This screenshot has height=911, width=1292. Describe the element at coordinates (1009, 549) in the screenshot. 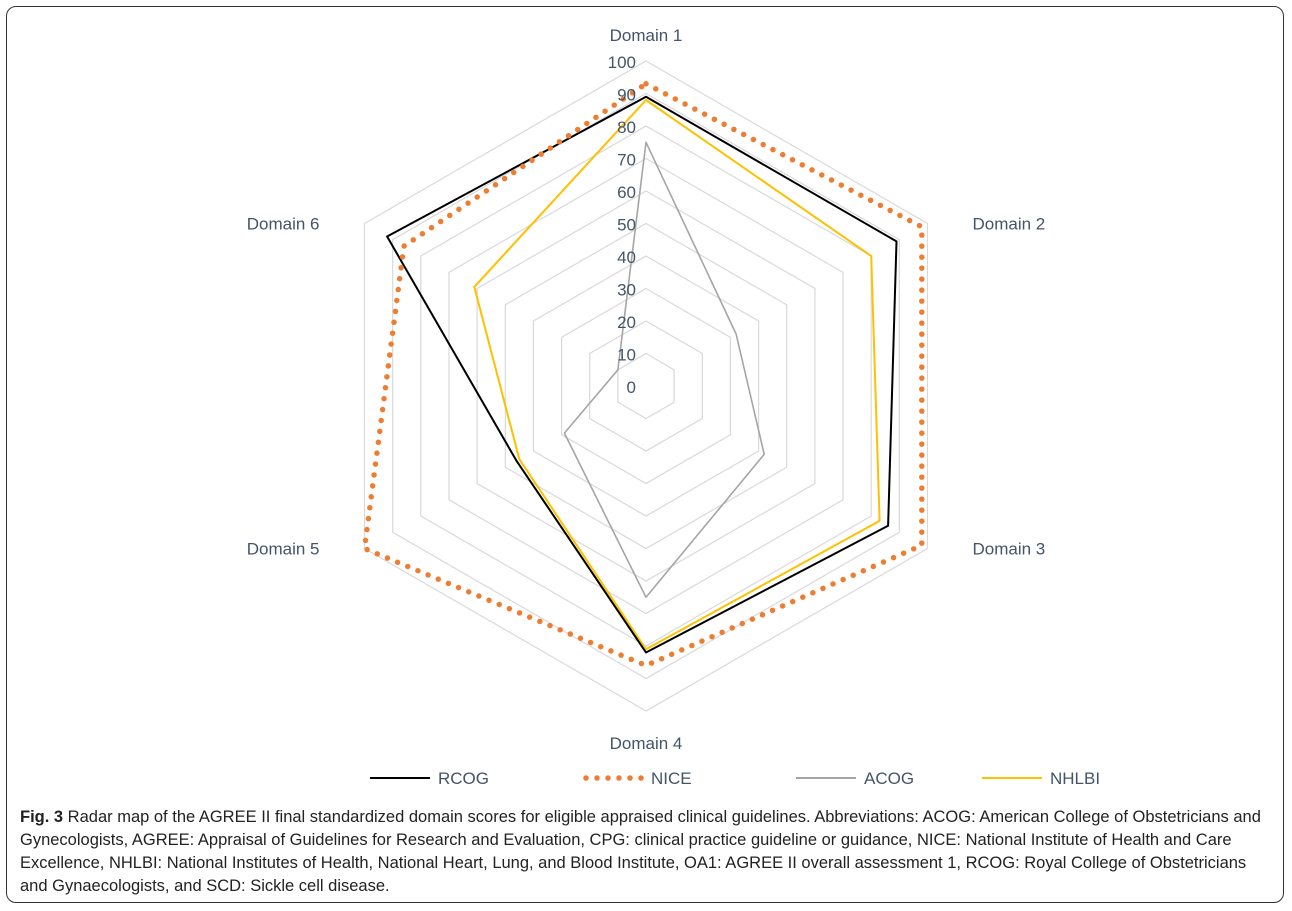

I see `axis-label-3: Domain 3` at that location.